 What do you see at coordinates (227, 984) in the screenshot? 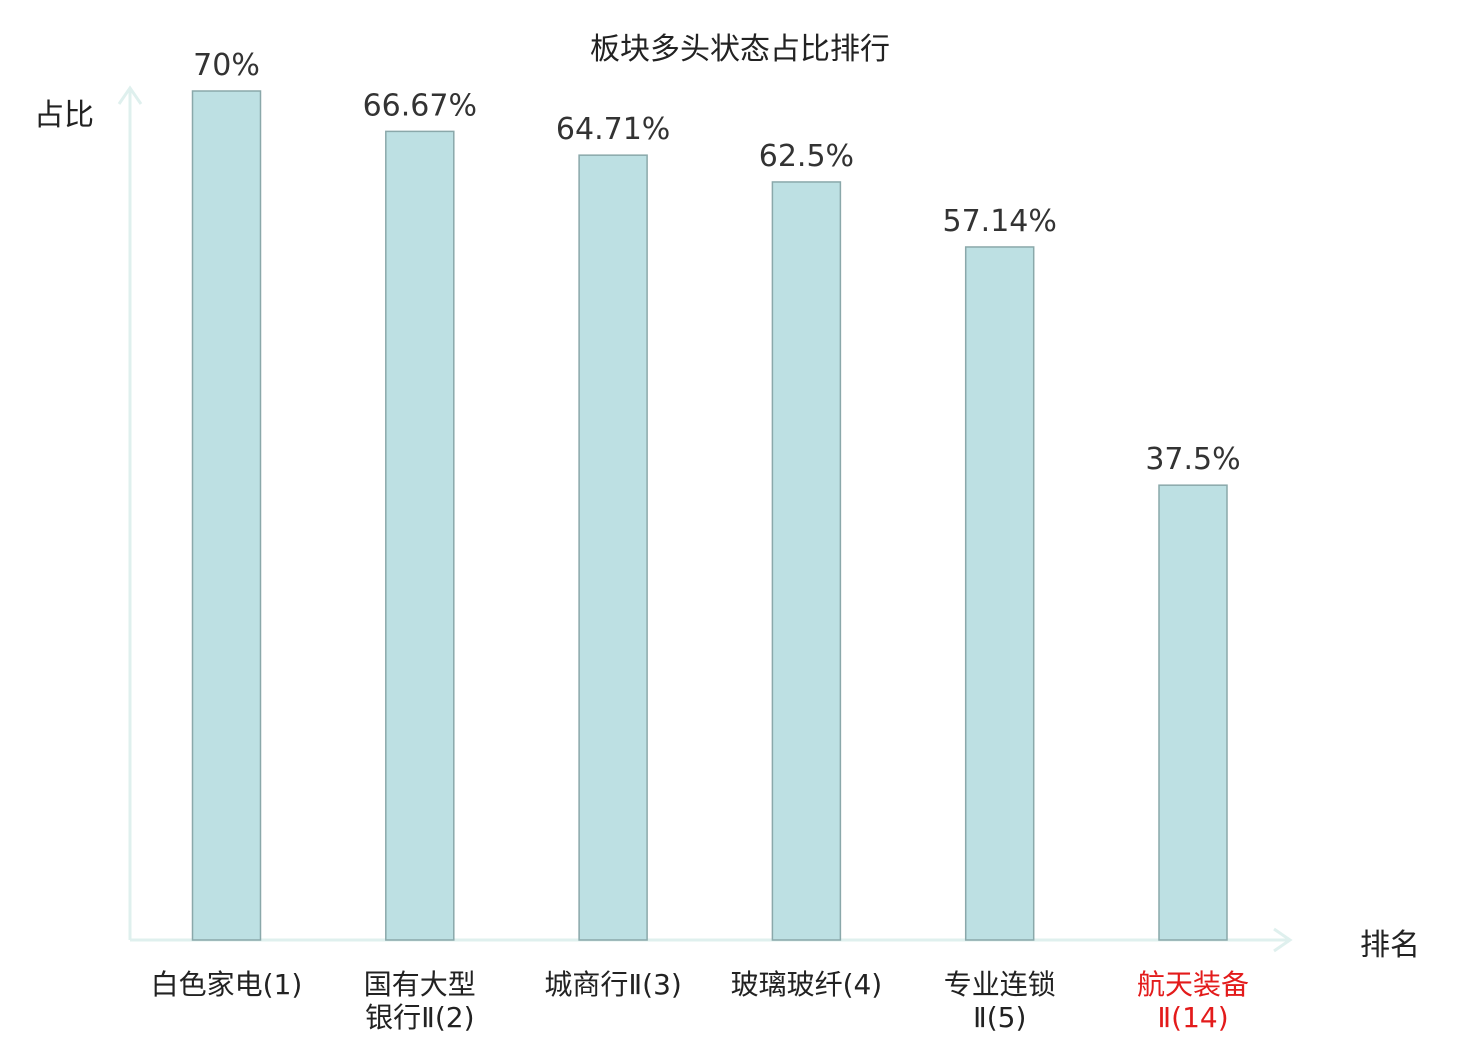
I see `category-label: 白色家电(1)` at bounding box center [227, 984].